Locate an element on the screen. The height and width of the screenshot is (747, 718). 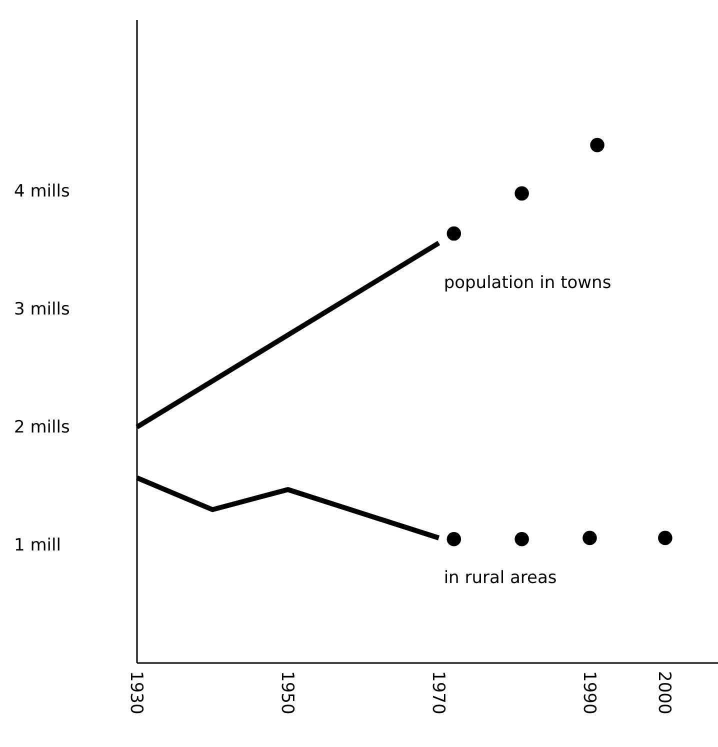
series-label: in rural areas is located at coordinates (500, 578).